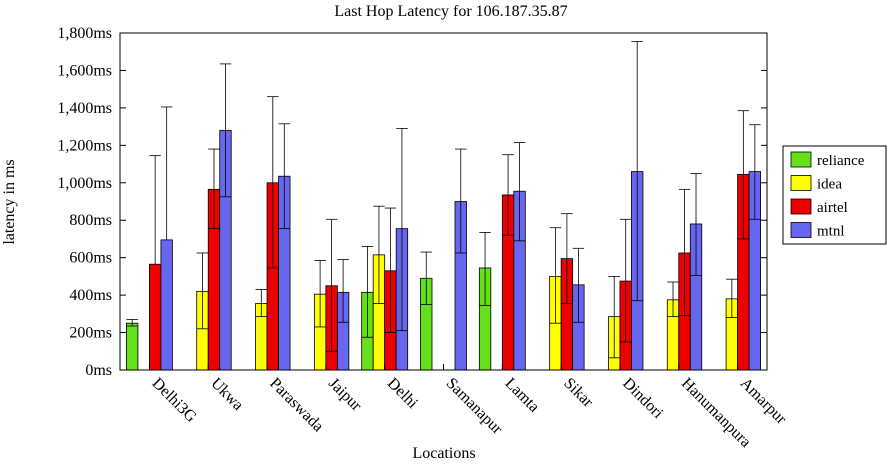 This screenshot has height=468, width=896. I want to click on legend-swatch-airtel, so click(801, 206).